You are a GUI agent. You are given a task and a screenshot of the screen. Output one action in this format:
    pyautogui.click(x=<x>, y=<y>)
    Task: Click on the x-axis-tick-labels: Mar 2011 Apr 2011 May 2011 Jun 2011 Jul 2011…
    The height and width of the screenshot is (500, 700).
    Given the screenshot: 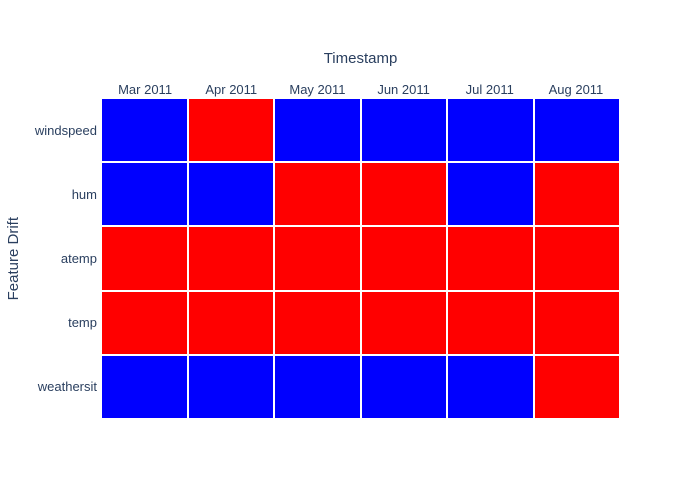 What is the action you would take?
    pyautogui.click(x=360, y=89)
    